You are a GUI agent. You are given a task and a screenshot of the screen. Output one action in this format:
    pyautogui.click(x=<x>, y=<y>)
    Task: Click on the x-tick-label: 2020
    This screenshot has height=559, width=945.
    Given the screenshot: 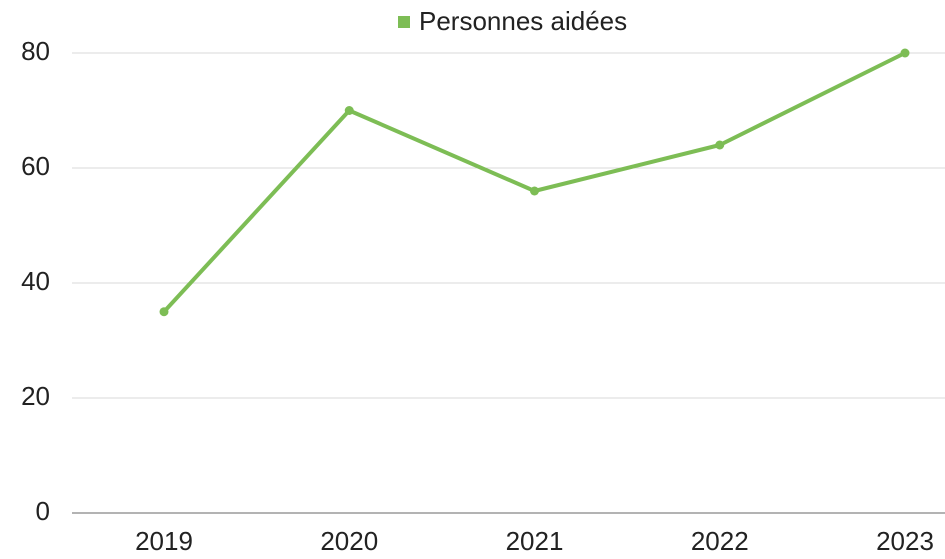 What is the action you would take?
    pyautogui.click(x=349, y=541)
    